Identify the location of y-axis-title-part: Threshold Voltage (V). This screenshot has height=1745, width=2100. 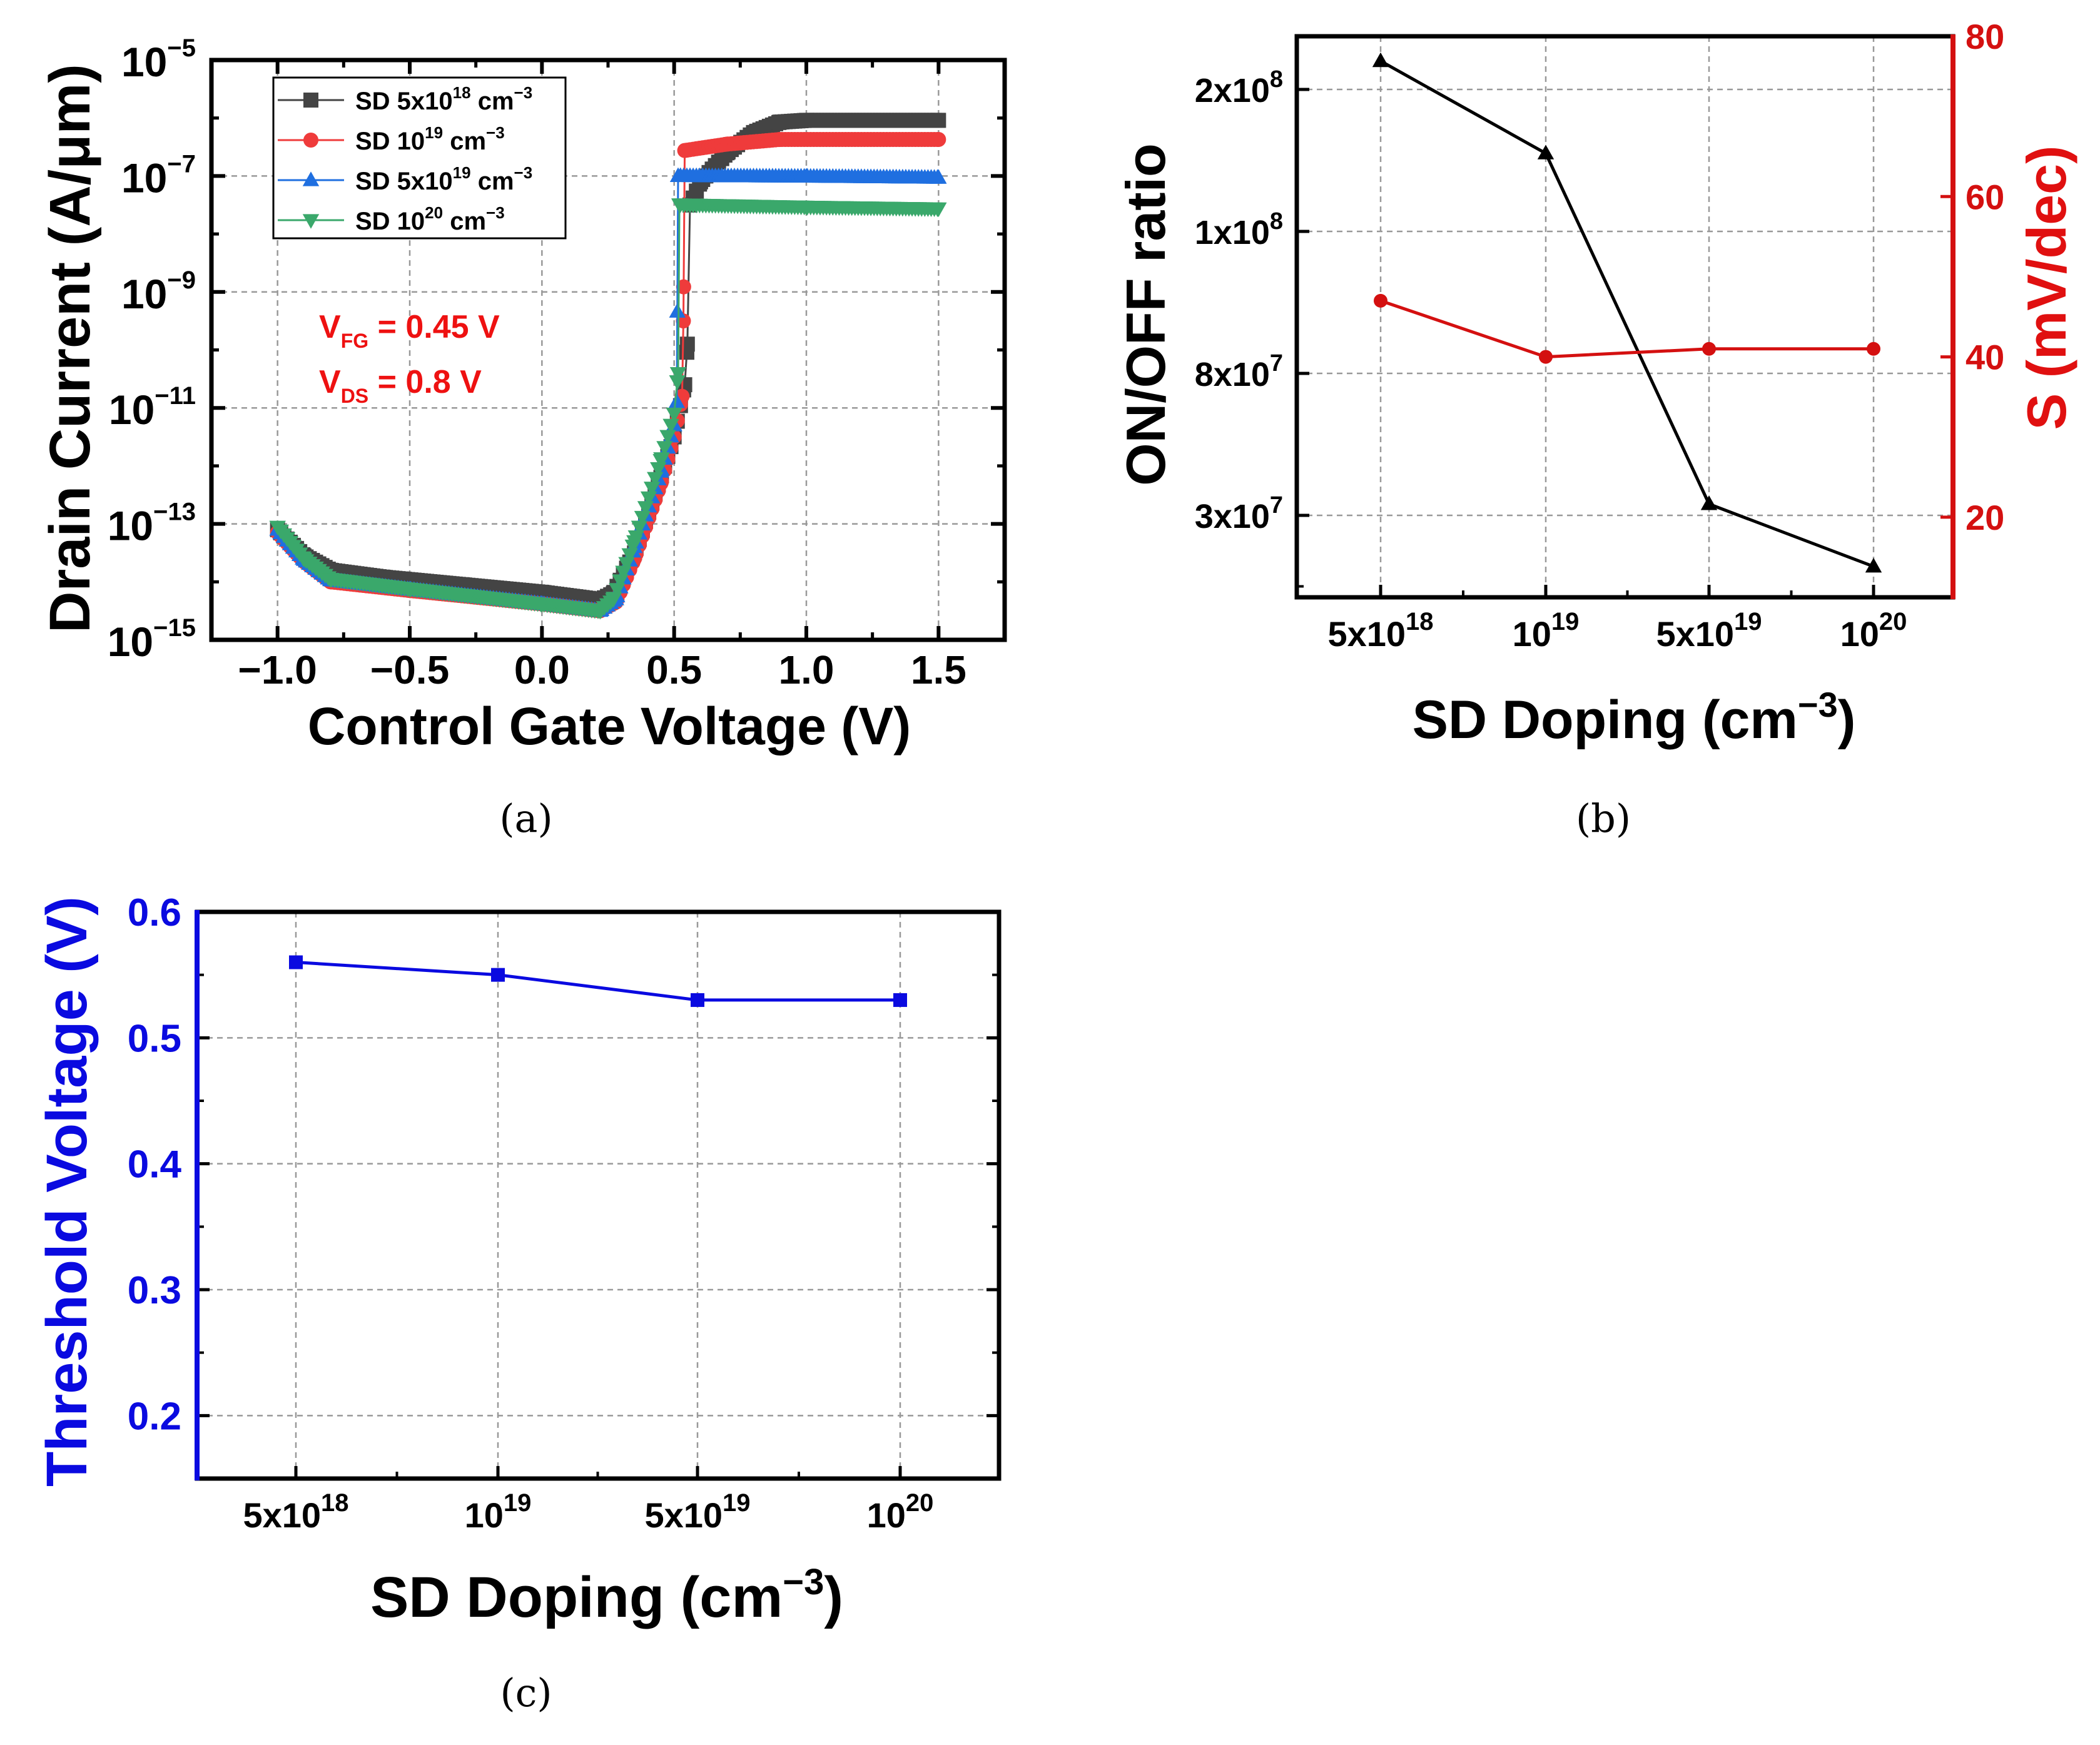
(67, 1191).